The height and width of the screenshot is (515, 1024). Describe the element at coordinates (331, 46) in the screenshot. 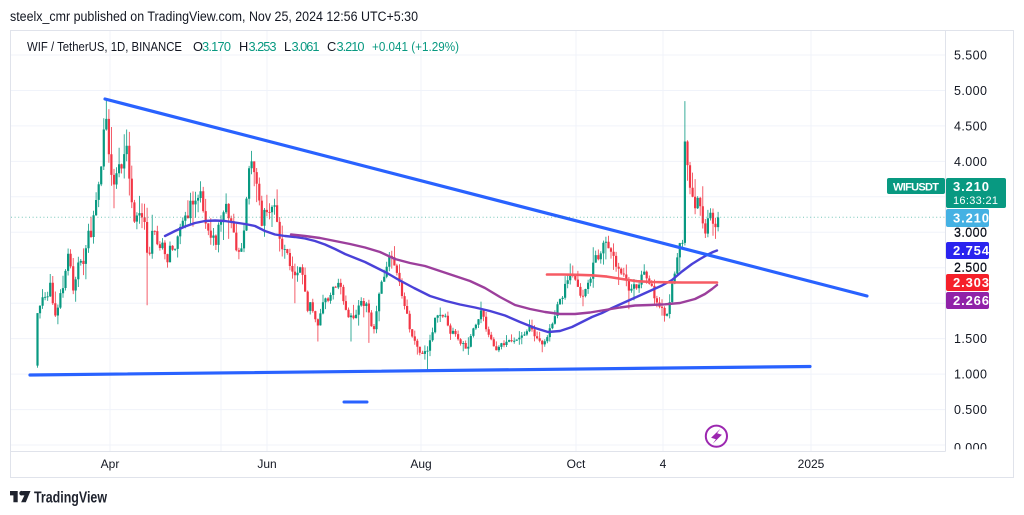

I see `svg-text: C` at that location.